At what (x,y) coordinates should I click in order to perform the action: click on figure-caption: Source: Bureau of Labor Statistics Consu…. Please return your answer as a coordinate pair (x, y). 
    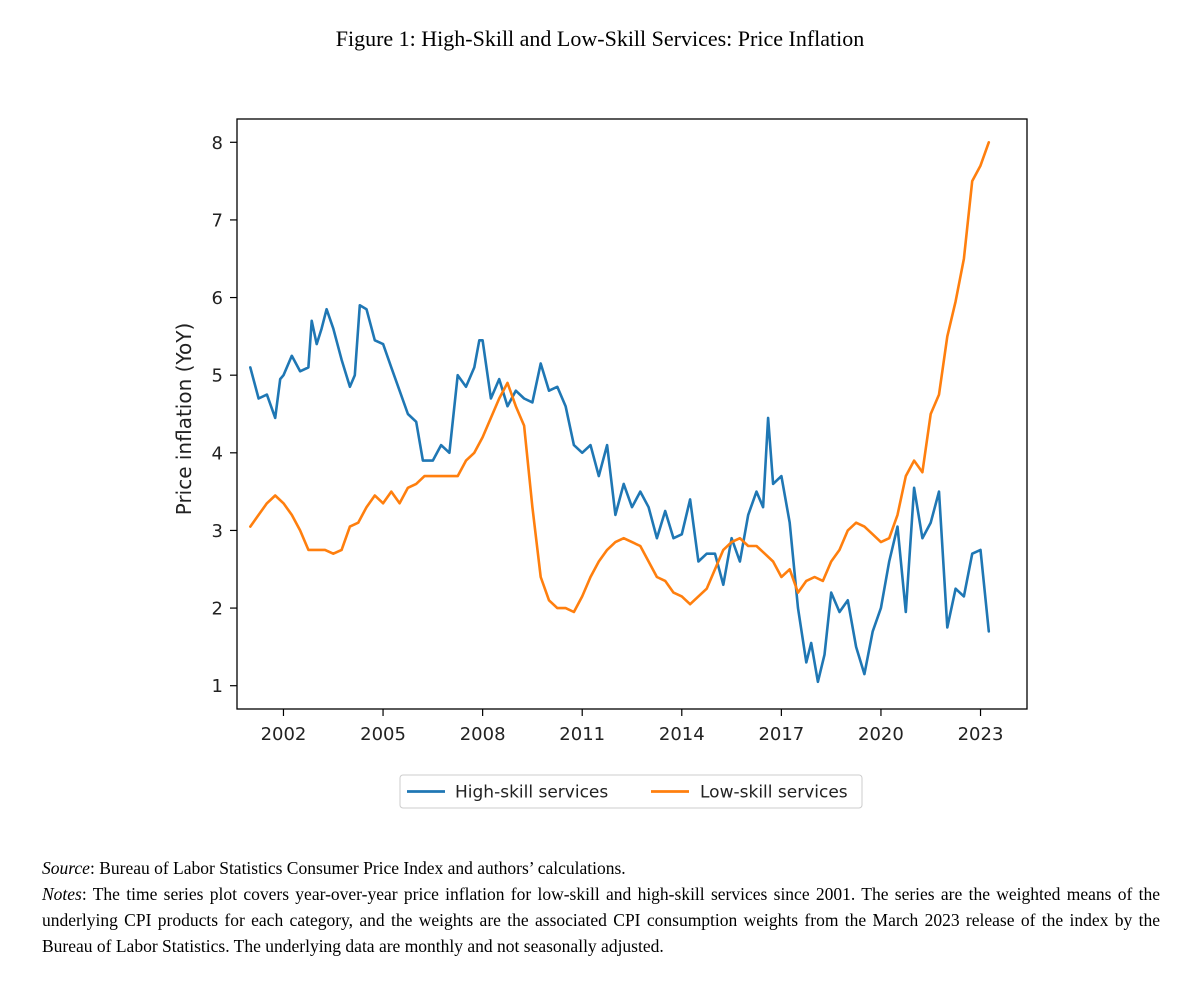
    Looking at the image, I should click on (601, 907).